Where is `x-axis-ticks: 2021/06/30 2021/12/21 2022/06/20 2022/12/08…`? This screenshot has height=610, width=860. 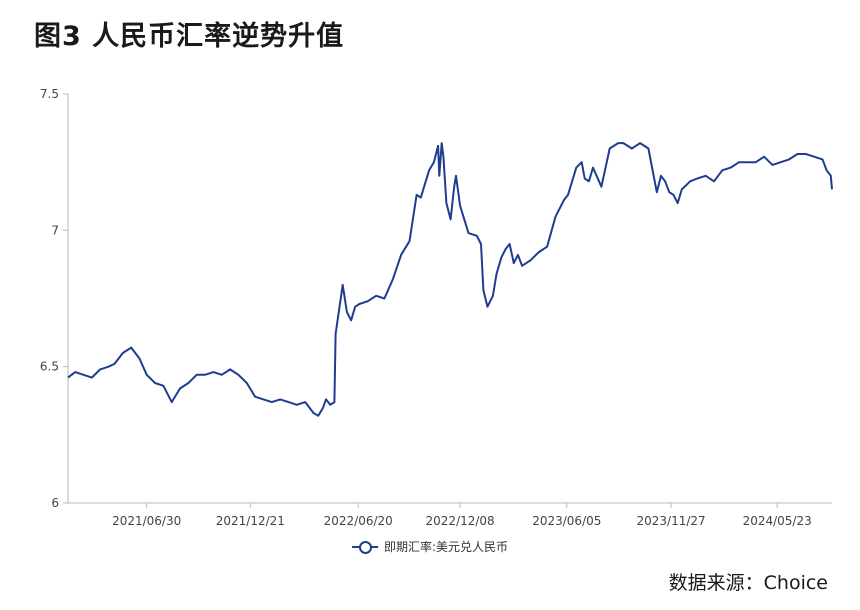 x-axis-ticks: 2021/06/30 2021/12/21 2022/06/20 2022/12/08… is located at coordinates (462, 515).